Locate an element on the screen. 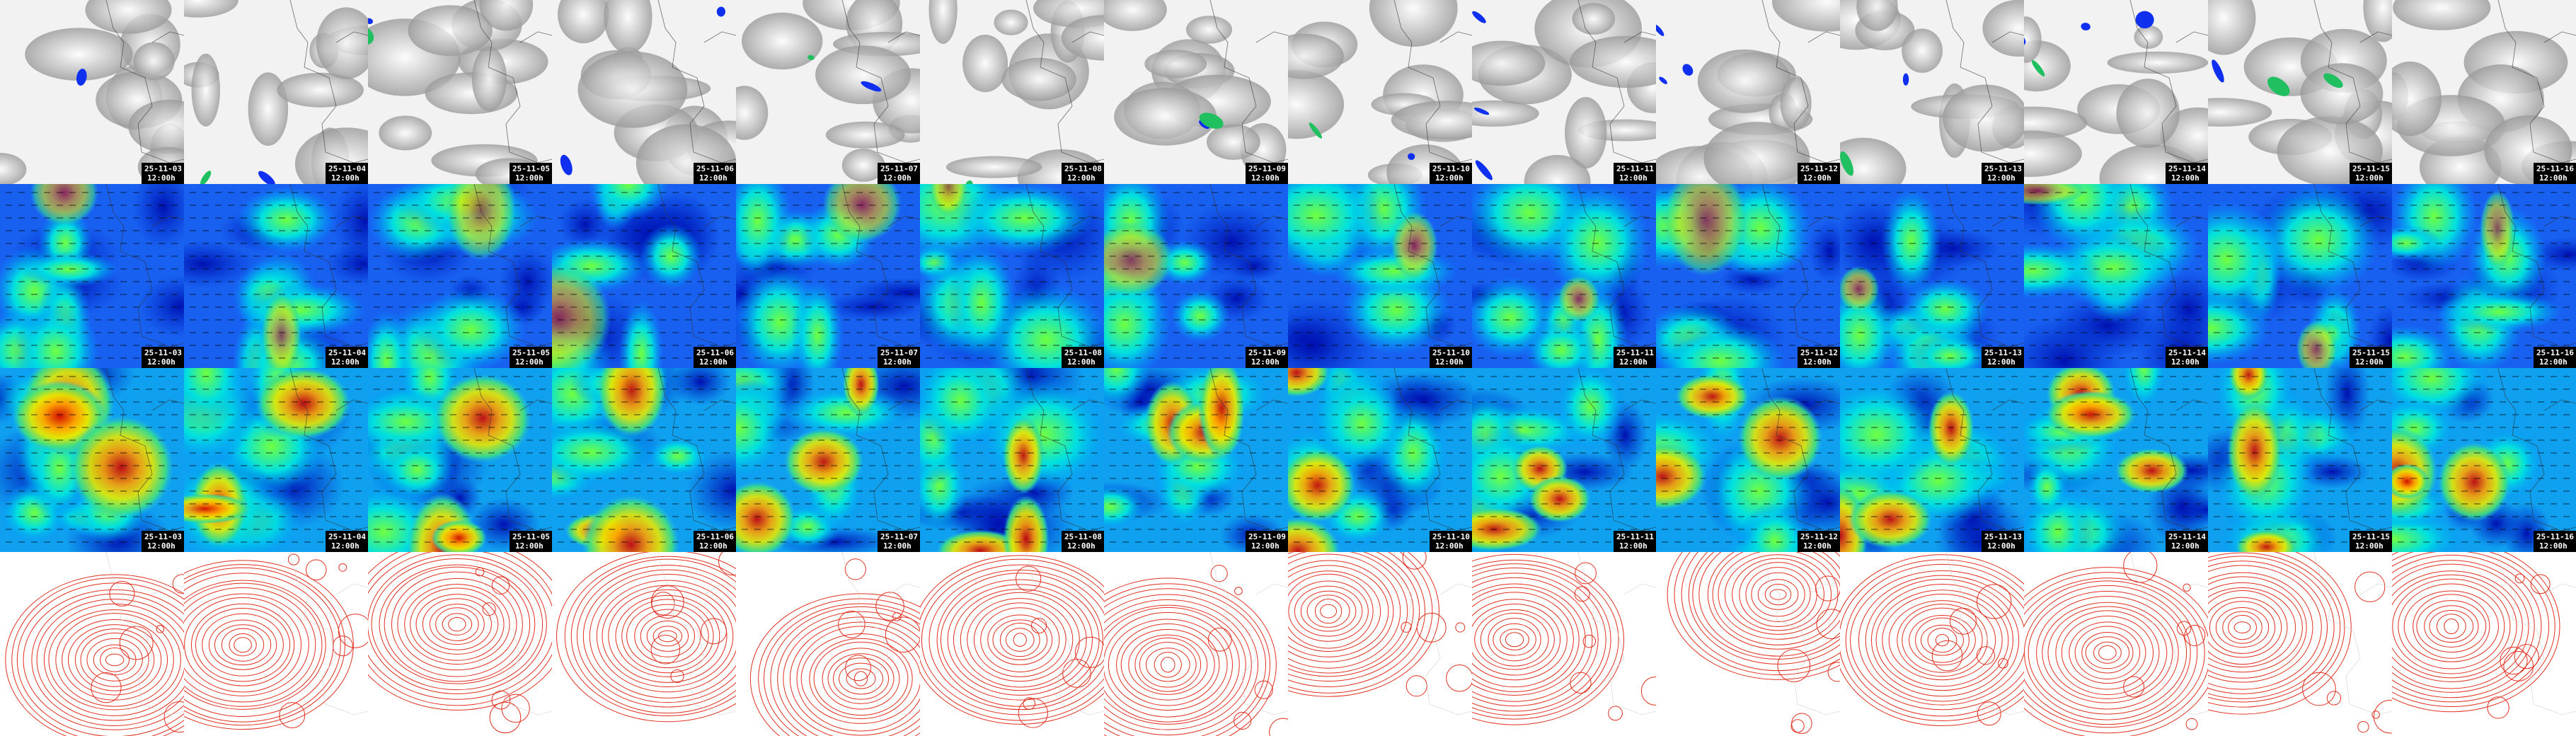  date-label: 25-11-05 is located at coordinates (531, 169).